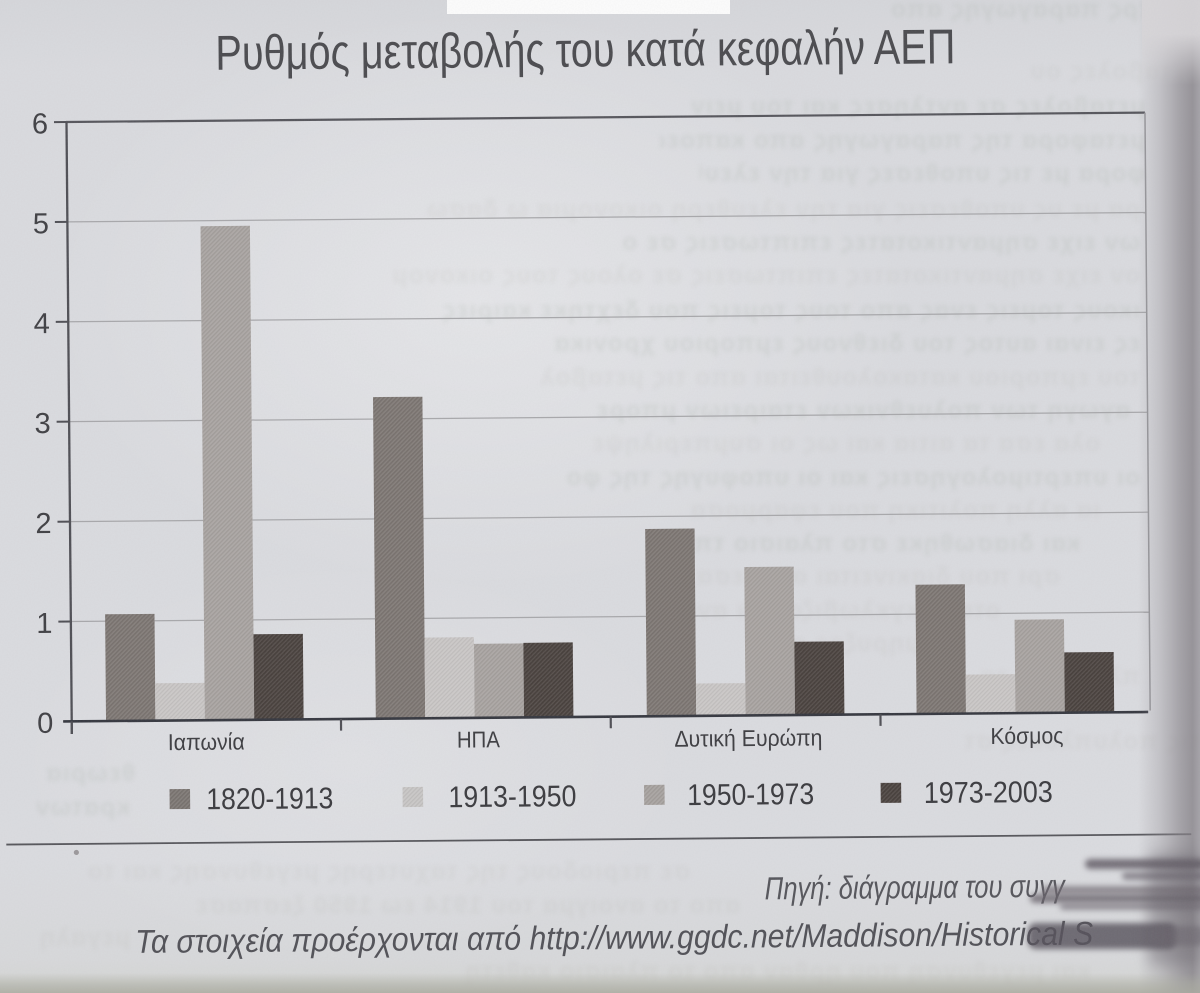 Image resolution: width=1200 pixels, height=993 pixels. I want to click on svg-text: ΗΠΑ, so click(479, 739).